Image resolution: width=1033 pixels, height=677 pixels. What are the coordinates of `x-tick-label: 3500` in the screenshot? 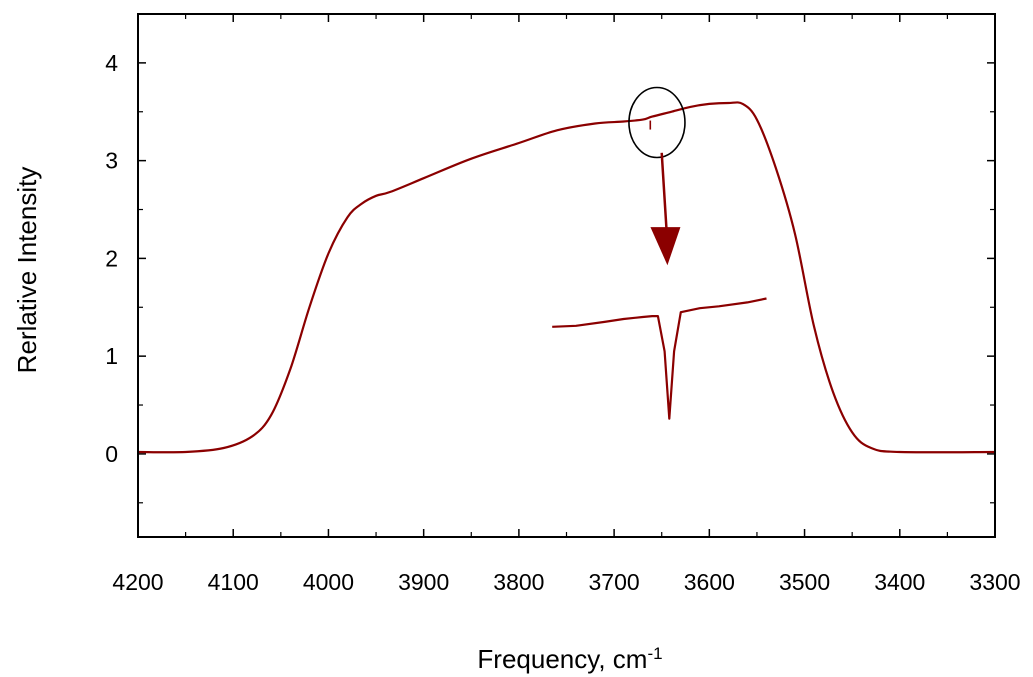 It's located at (804, 582).